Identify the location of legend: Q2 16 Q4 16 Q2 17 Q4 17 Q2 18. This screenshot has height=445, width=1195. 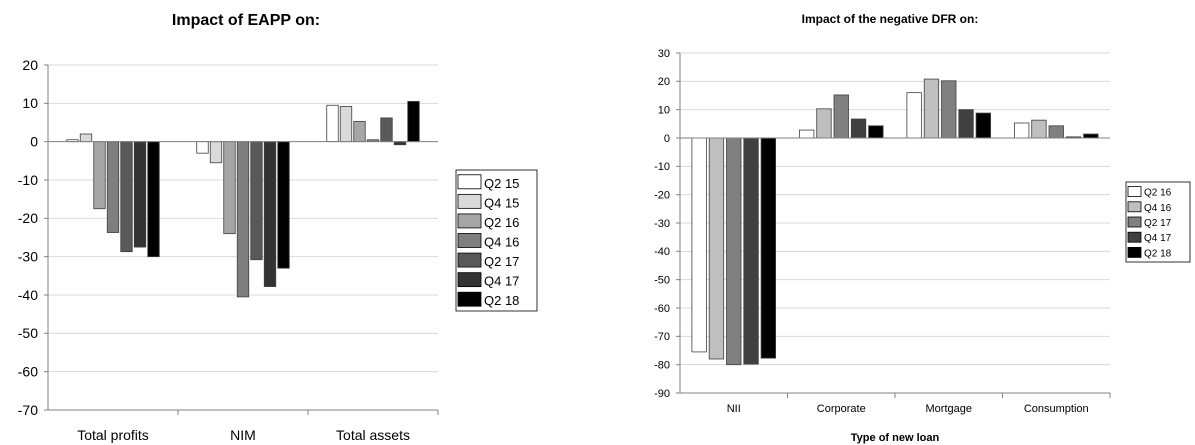
(1158, 222).